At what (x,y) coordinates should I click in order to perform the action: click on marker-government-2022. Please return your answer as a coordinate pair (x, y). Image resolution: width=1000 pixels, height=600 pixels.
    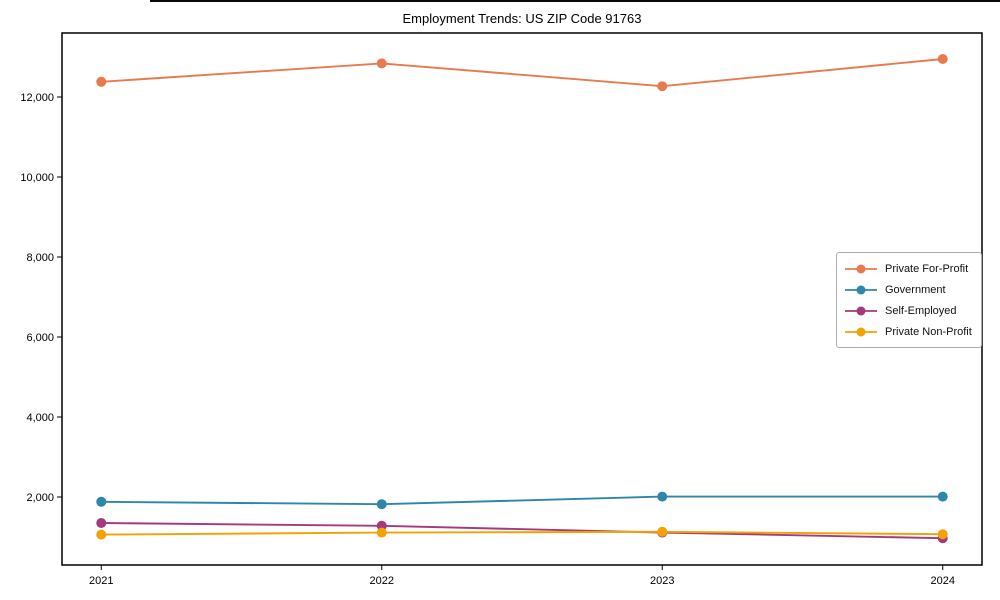
    Looking at the image, I should click on (381, 504).